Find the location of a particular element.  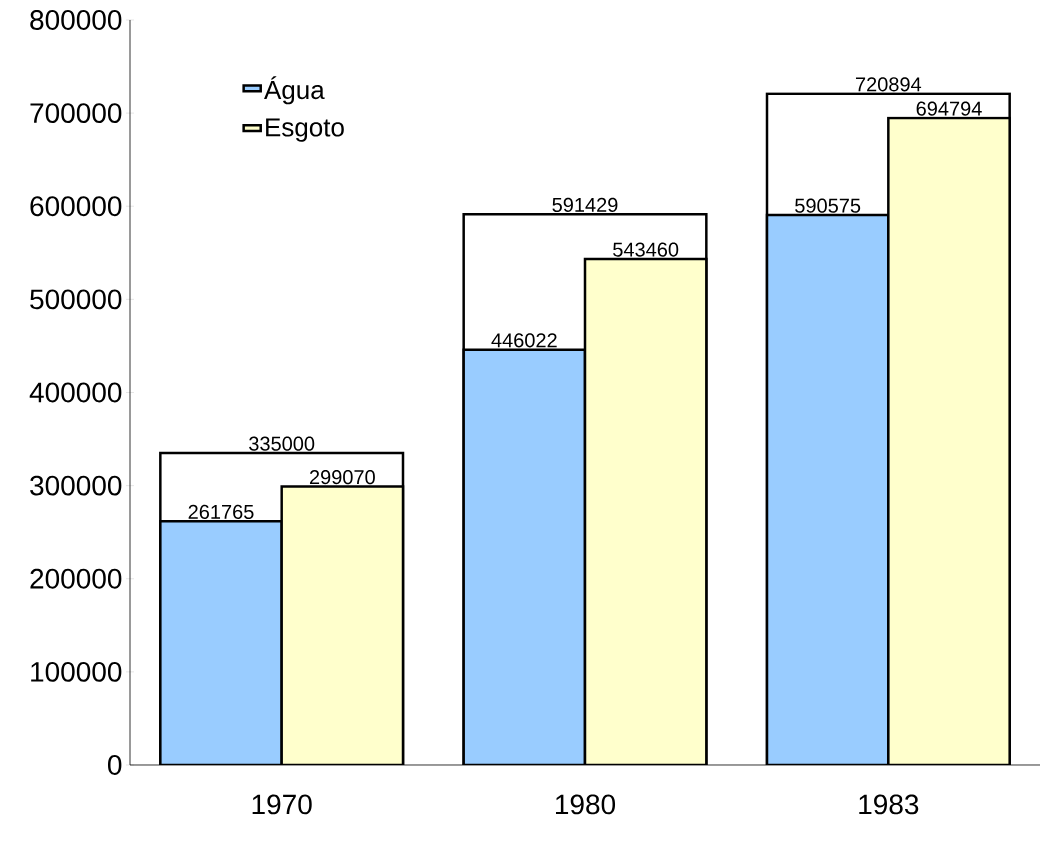

y-tick-label: 100000 is located at coordinates (76, 671).